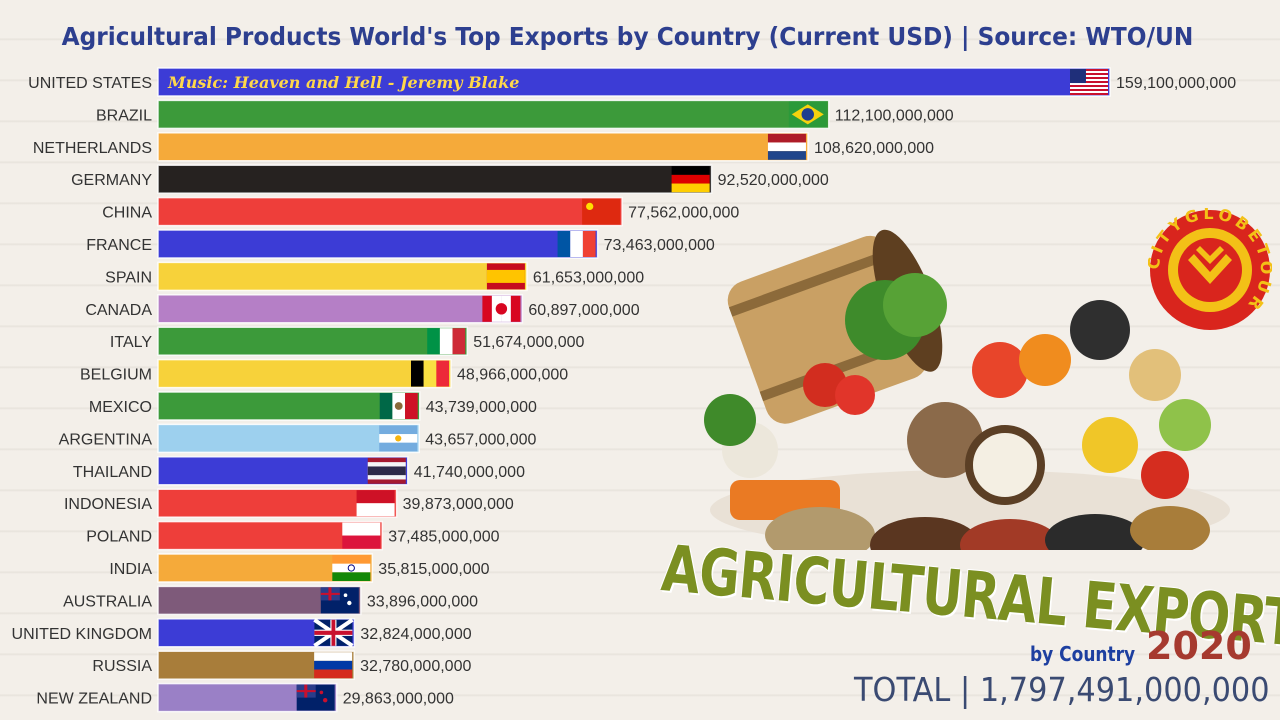 This screenshot has width=1280, height=720. I want to click on category-label: GERMANY, so click(111, 180).